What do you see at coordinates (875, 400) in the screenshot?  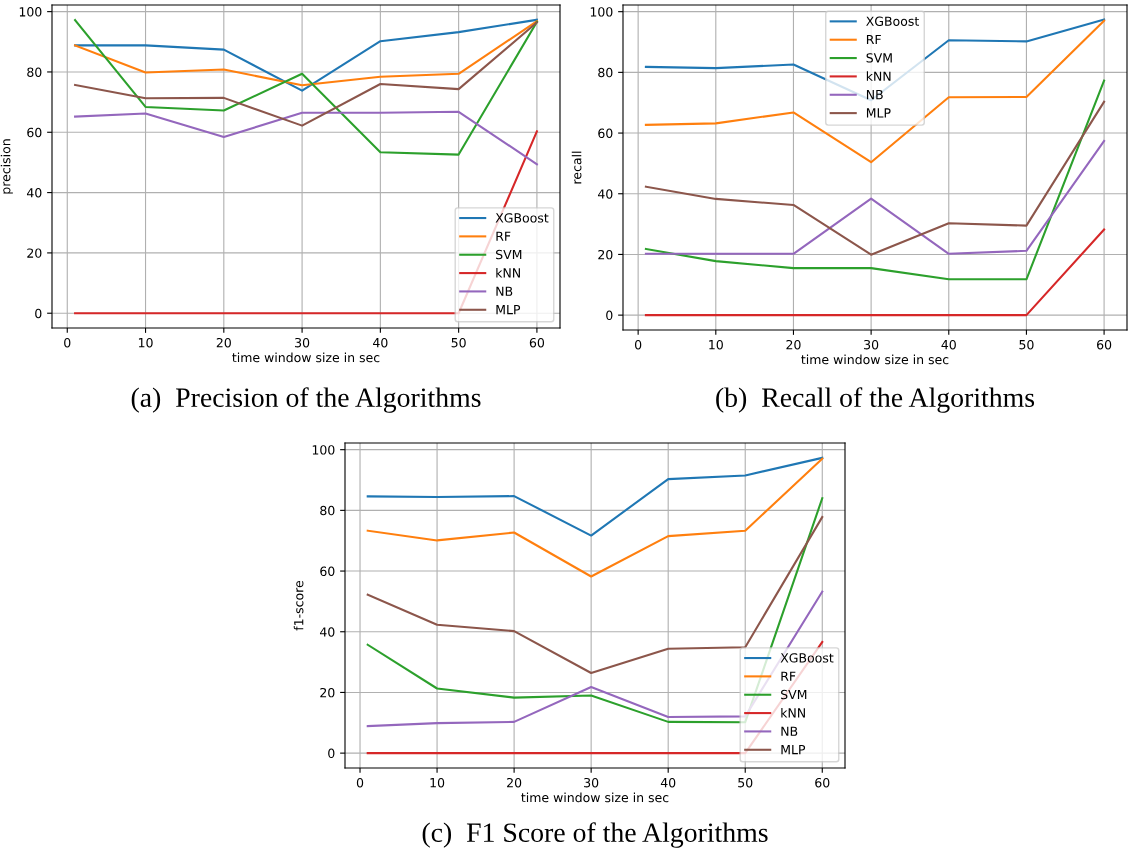 I see `text: (b) Recall of the Algorithms` at bounding box center [875, 400].